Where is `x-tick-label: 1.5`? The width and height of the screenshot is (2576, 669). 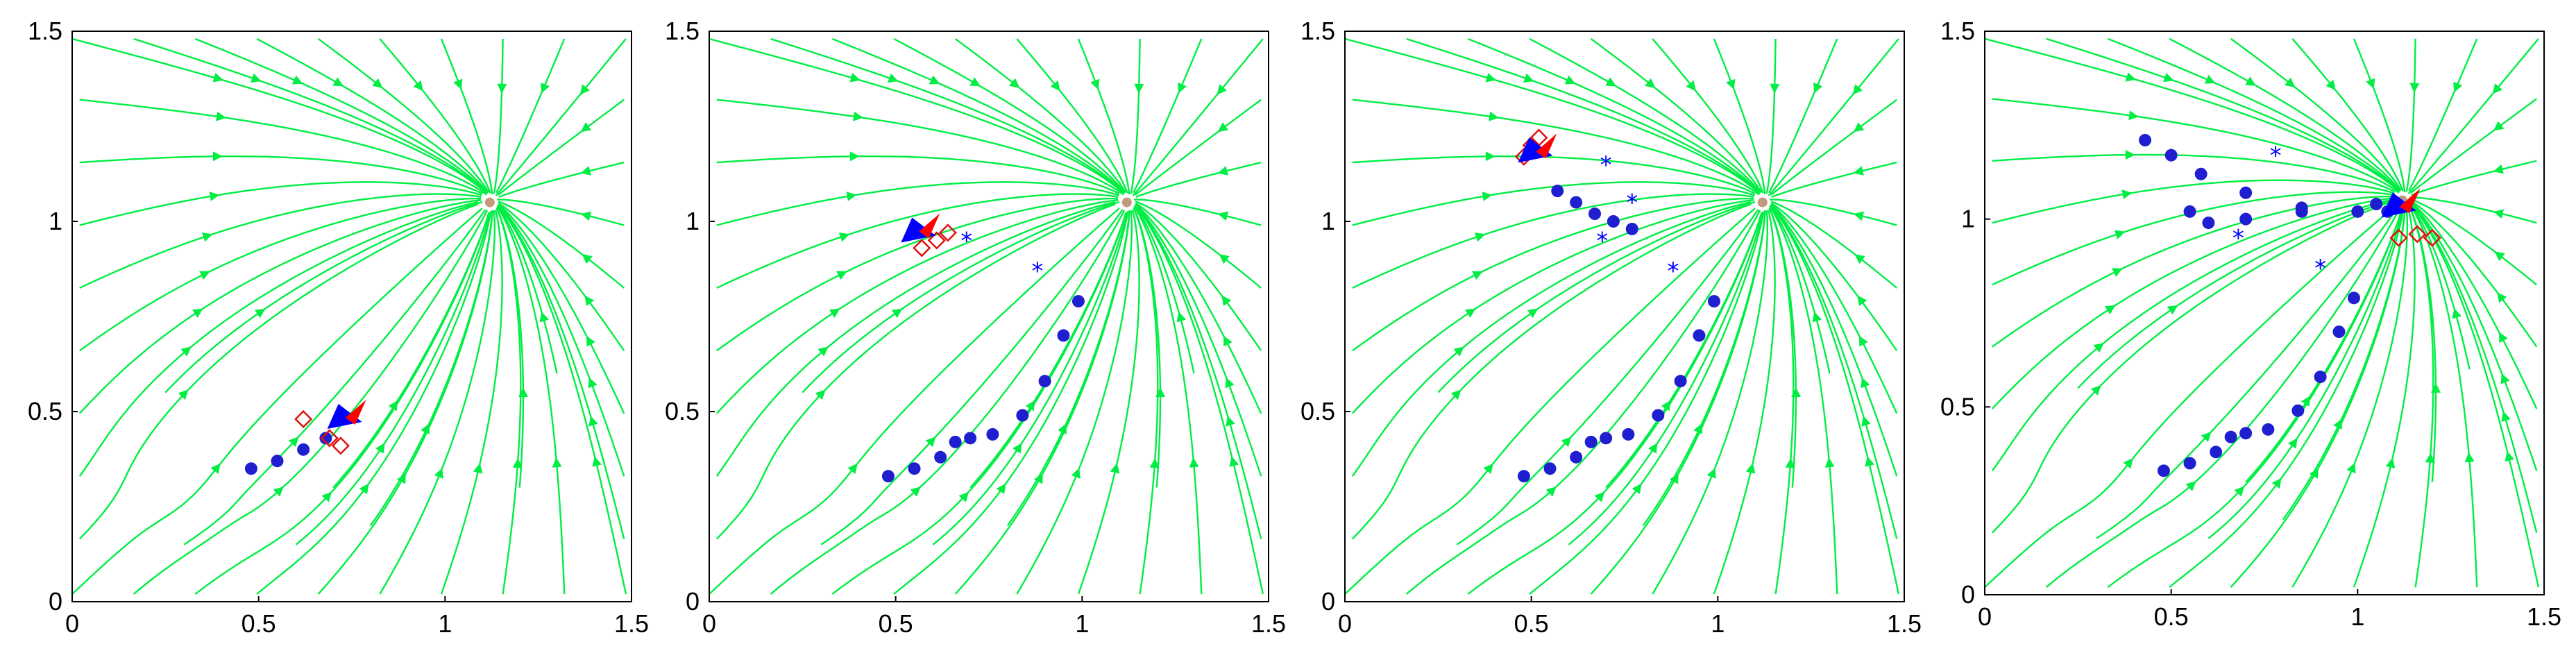 x-tick-label: 1.5 is located at coordinates (1268, 623).